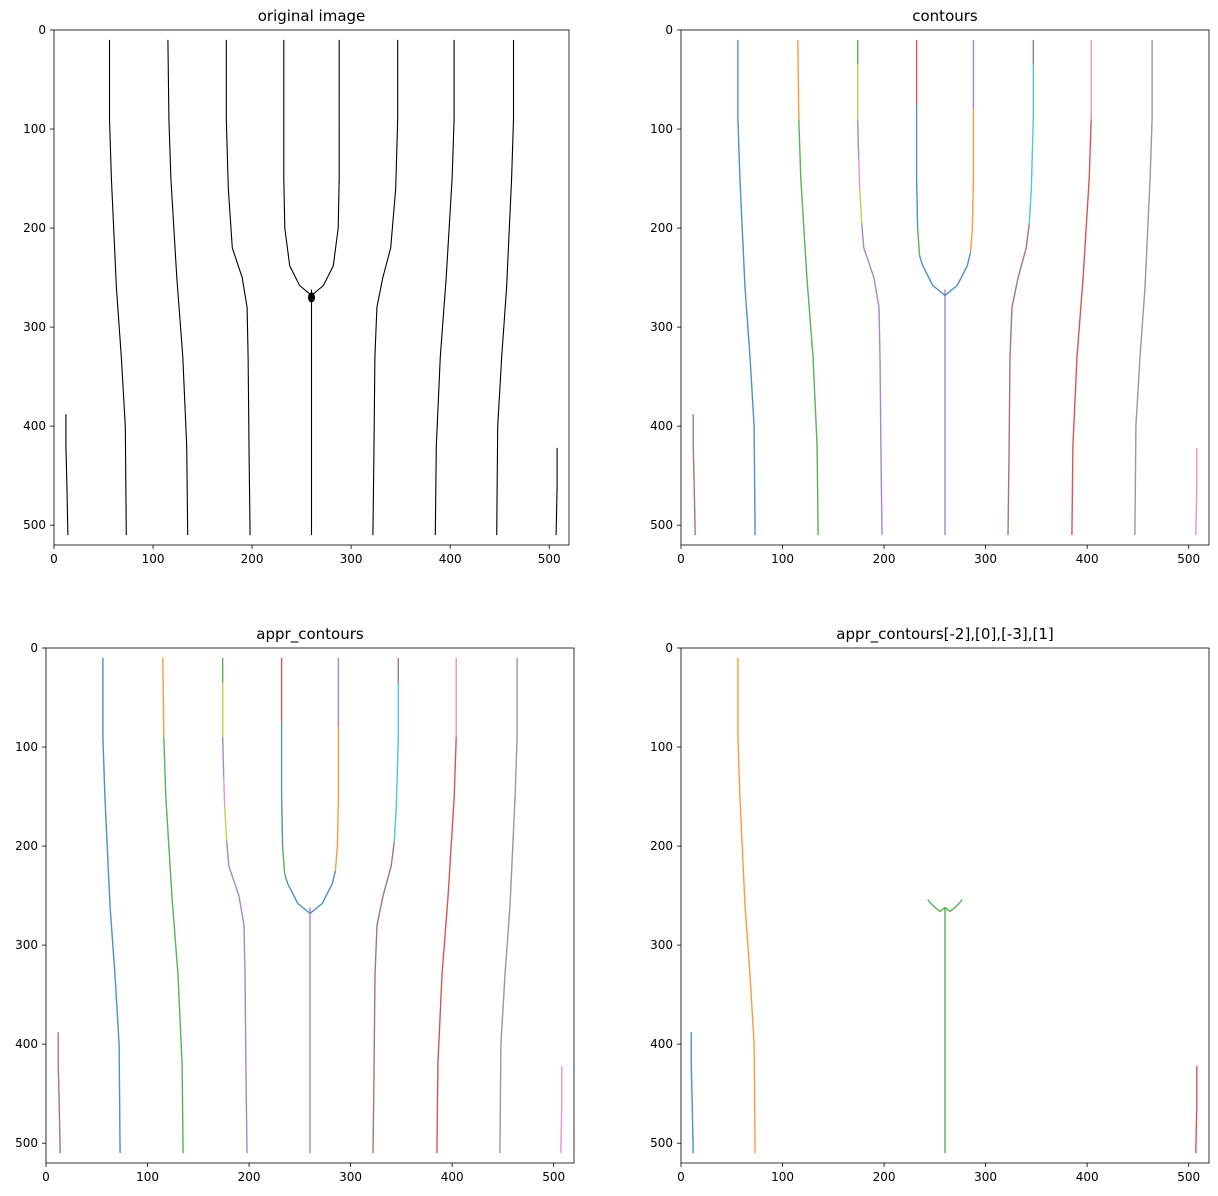 The image size is (1218, 1196). What do you see at coordinates (312, 16) in the screenshot?
I see `panel-title: original image` at bounding box center [312, 16].